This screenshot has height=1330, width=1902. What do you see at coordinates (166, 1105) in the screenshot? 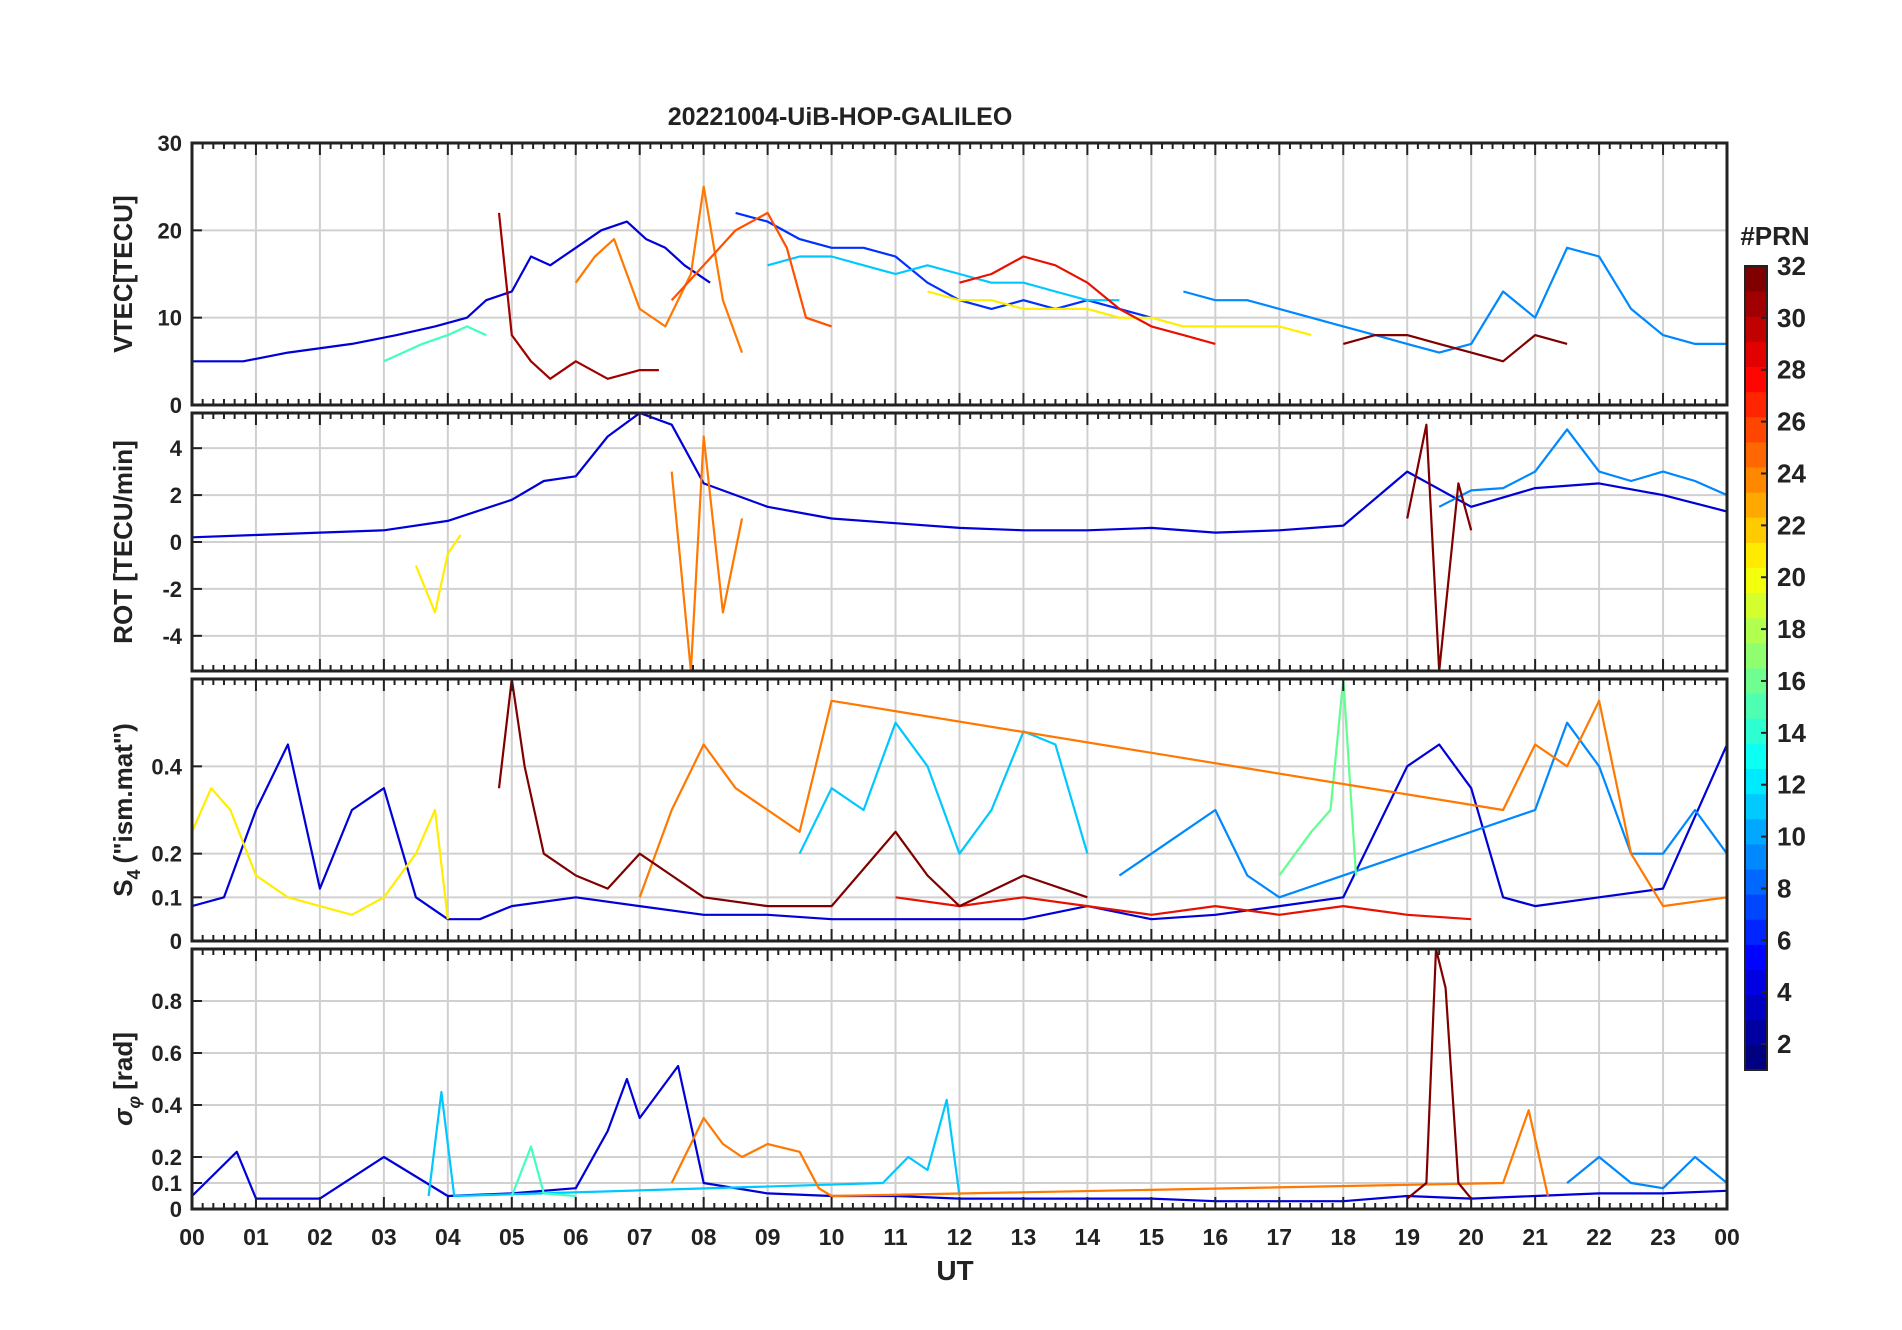
I see `y-tick-label: 0.4` at bounding box center [166, 1105].